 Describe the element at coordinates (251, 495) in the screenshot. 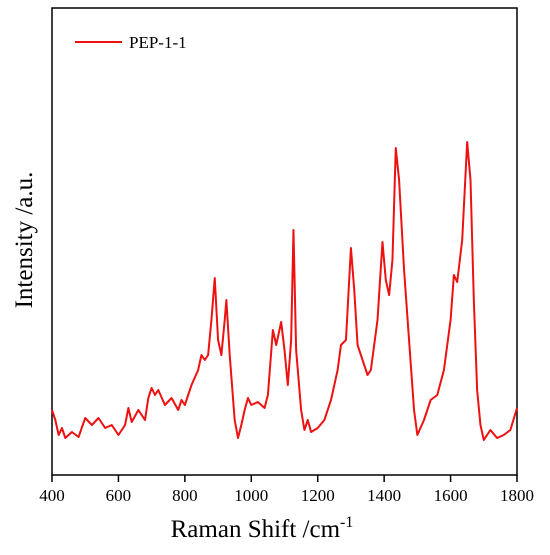

I see `x-tick-label: 1000` at that location.